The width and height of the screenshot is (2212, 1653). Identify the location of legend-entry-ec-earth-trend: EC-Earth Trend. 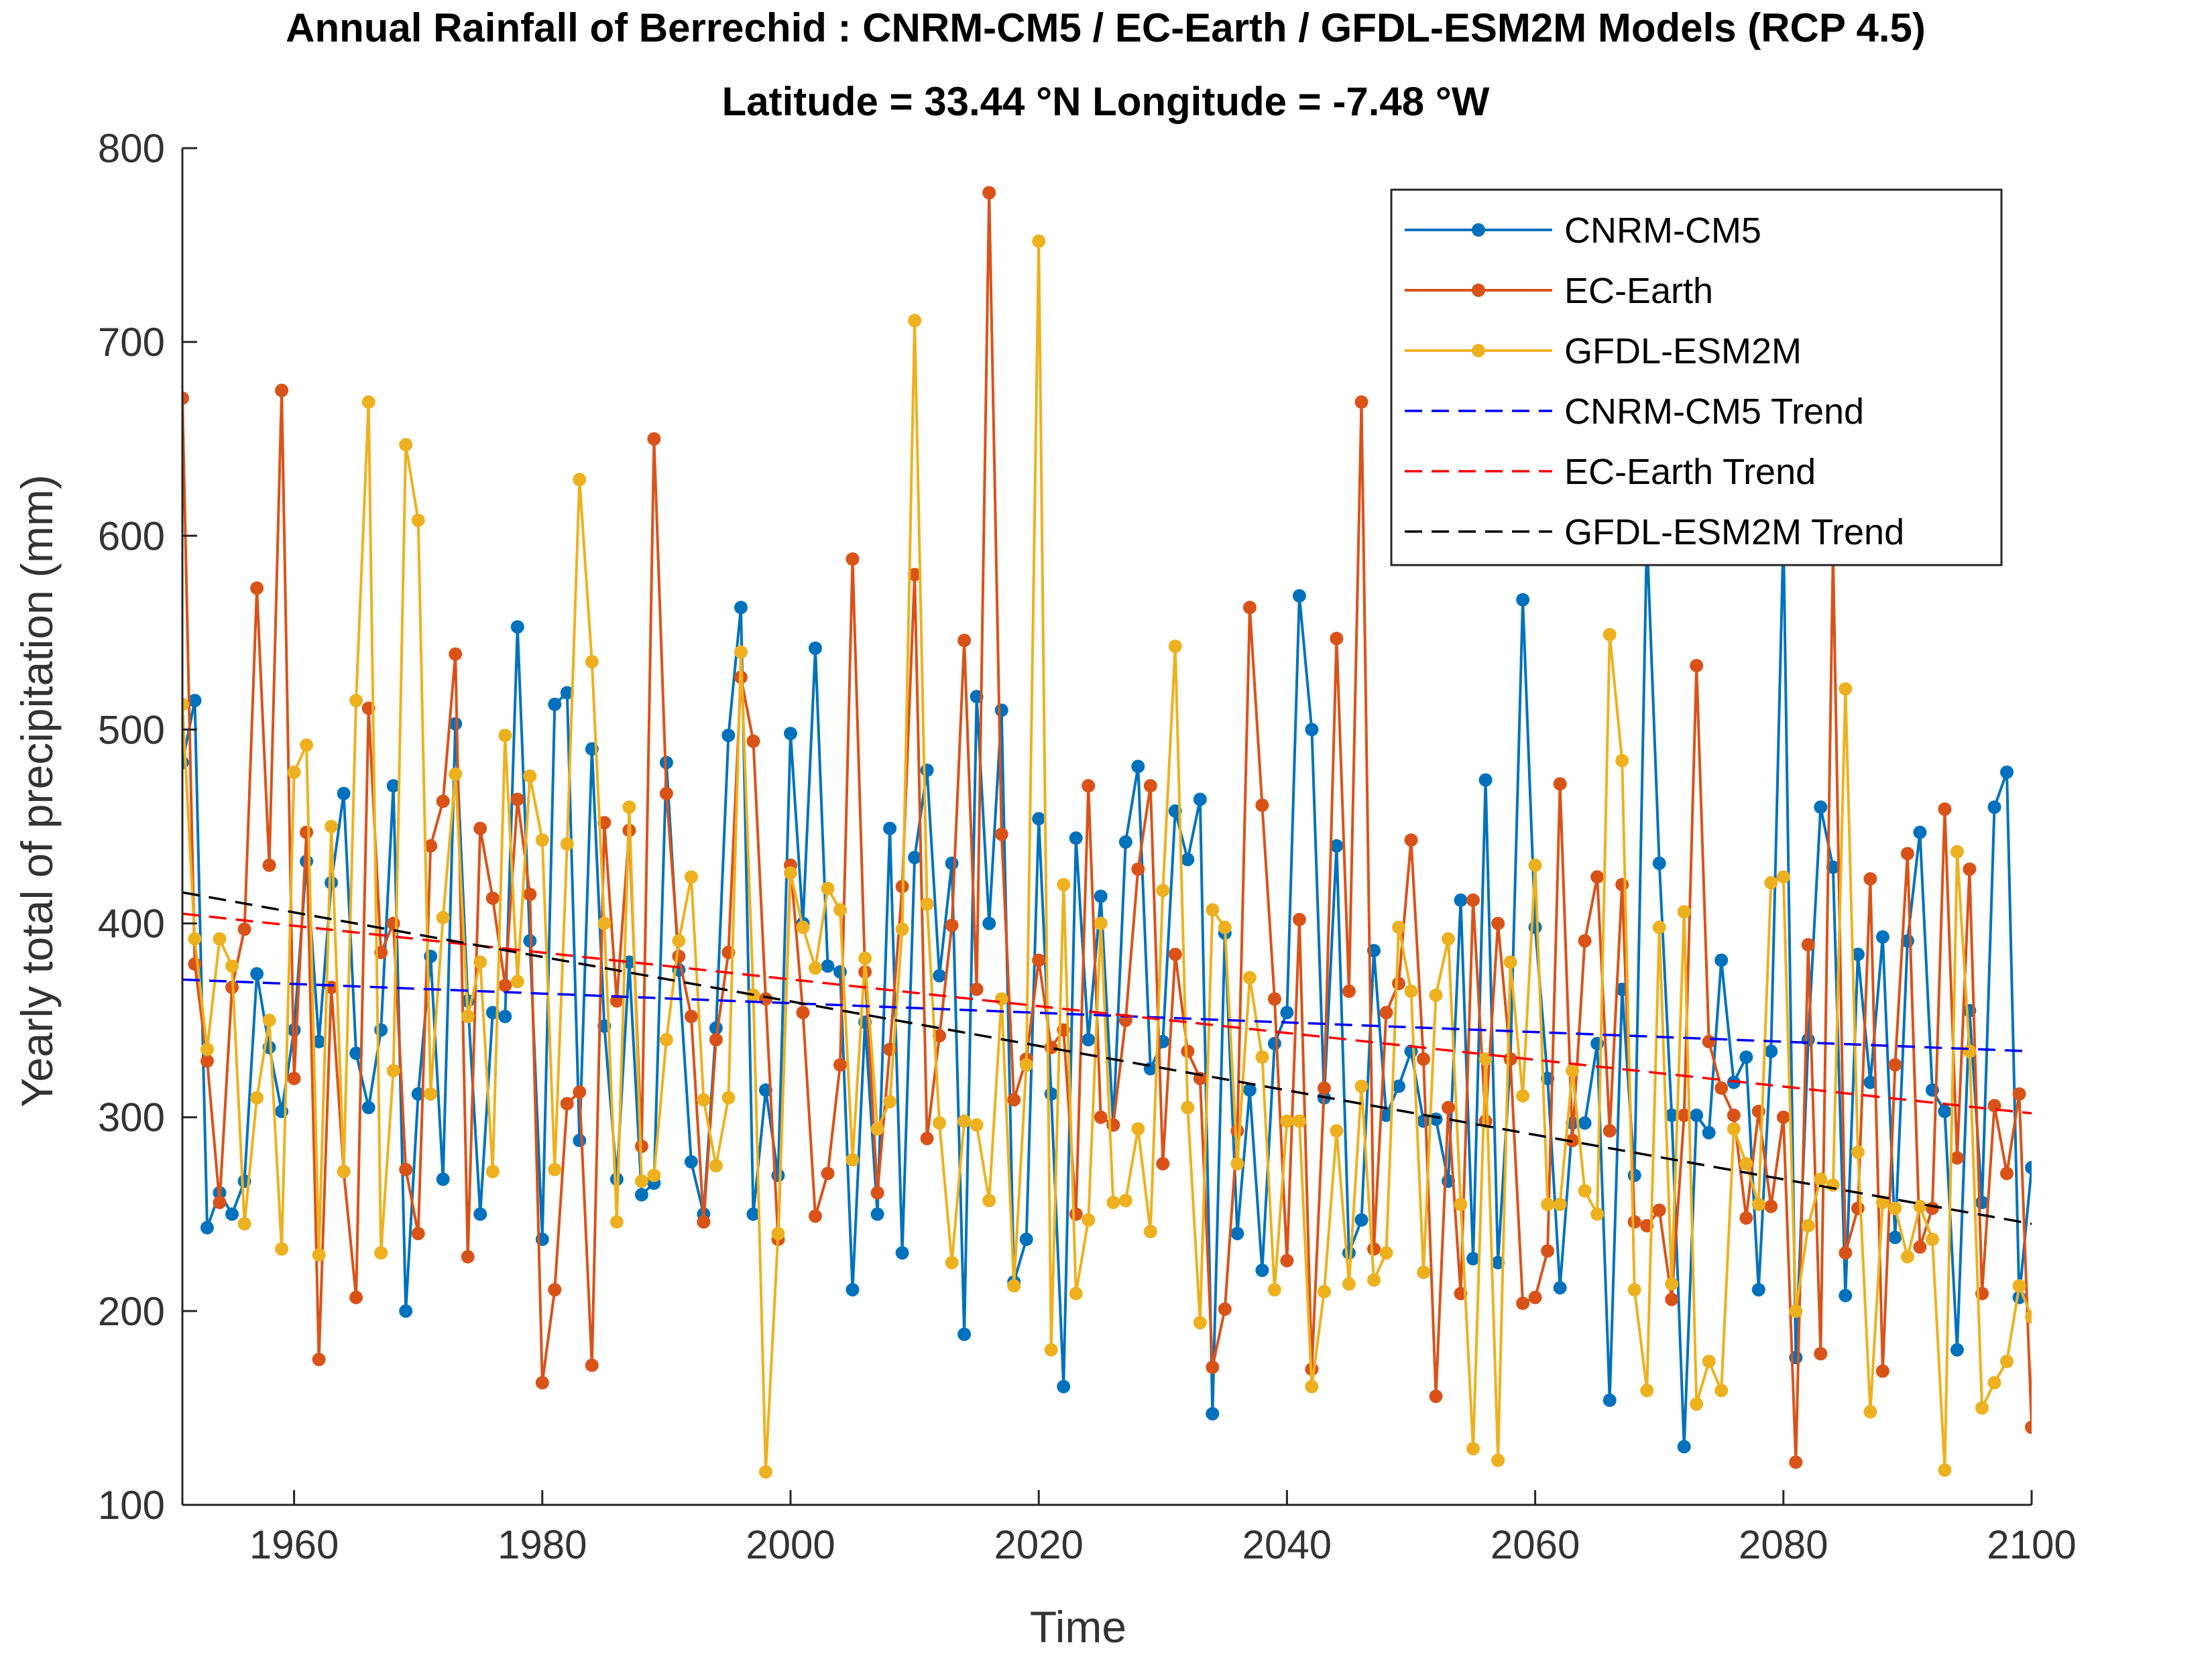
(1610, 472).